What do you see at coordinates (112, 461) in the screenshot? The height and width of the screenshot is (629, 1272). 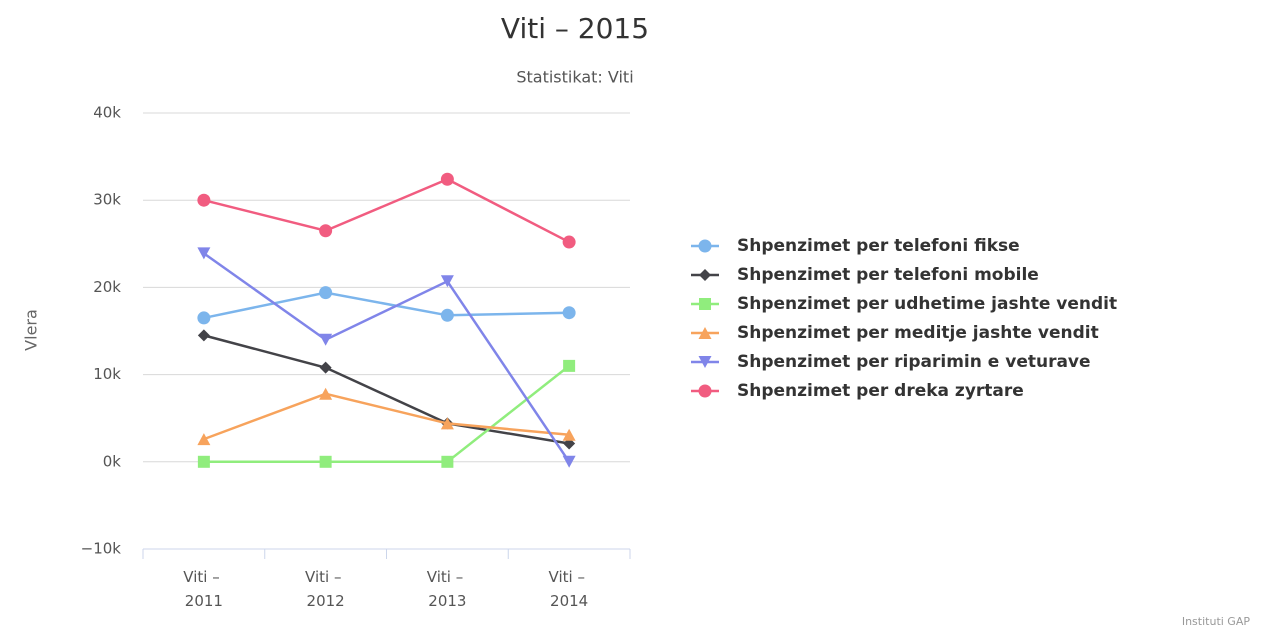 I see `y-tick-label: 0k` at bounding box center [112, 461].